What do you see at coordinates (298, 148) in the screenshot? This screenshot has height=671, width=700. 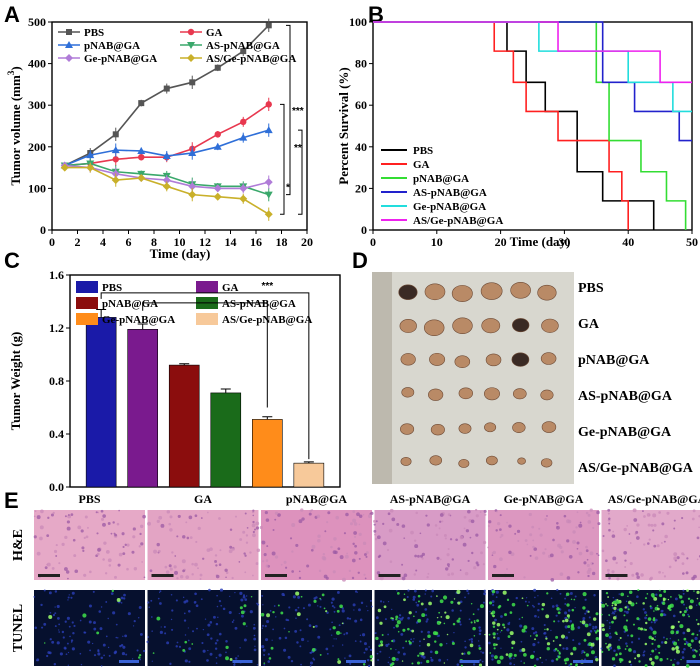 I see `a-sig-label: **` at bounding box center [298, 148].